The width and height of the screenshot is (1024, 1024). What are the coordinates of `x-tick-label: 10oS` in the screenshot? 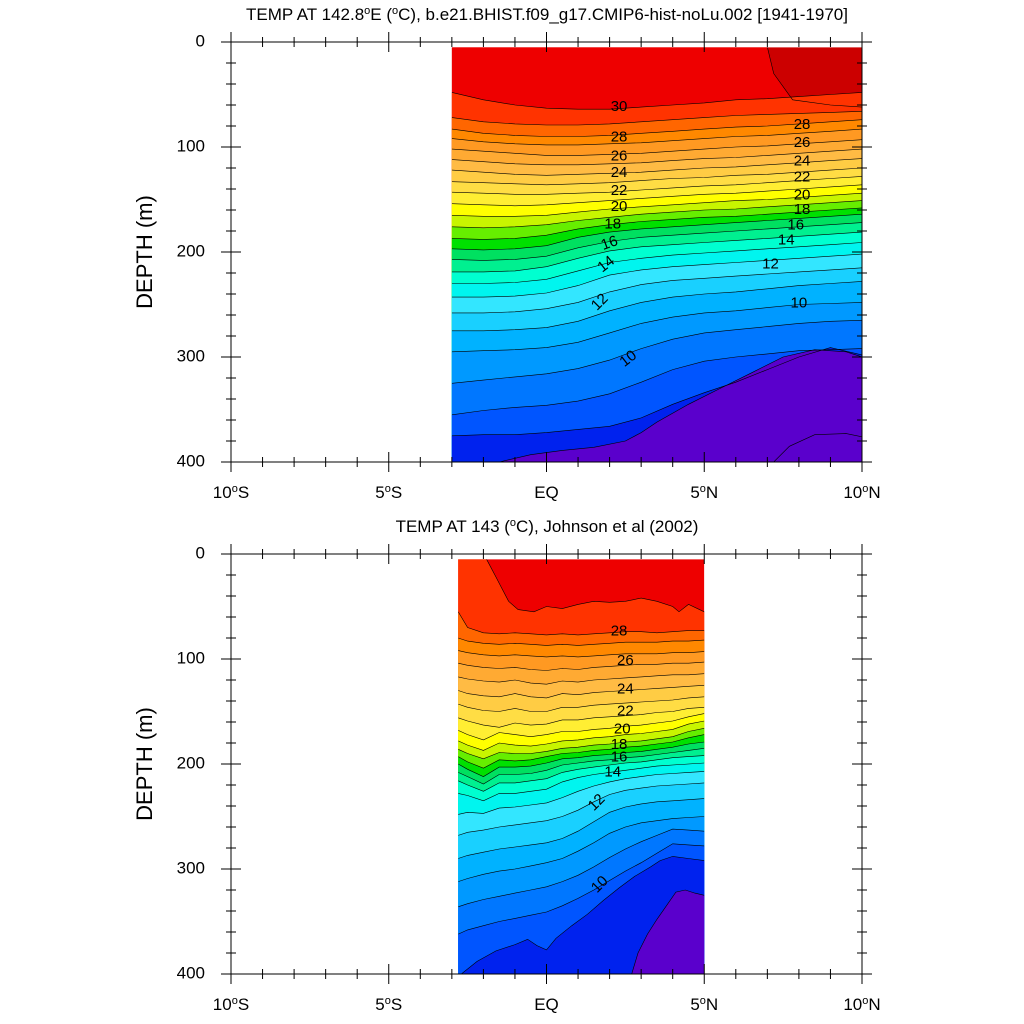 It's located at (231, 1004).